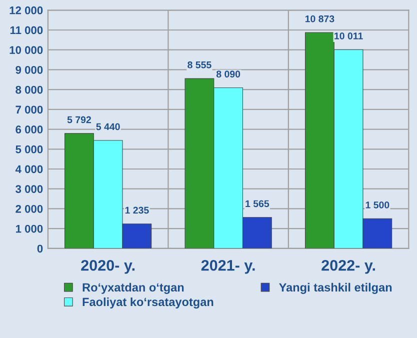  What do you see at coordinates (29, 208) in the screenshot?
I see `y-tick-label: 2 000` at bounding box center [29, 208].